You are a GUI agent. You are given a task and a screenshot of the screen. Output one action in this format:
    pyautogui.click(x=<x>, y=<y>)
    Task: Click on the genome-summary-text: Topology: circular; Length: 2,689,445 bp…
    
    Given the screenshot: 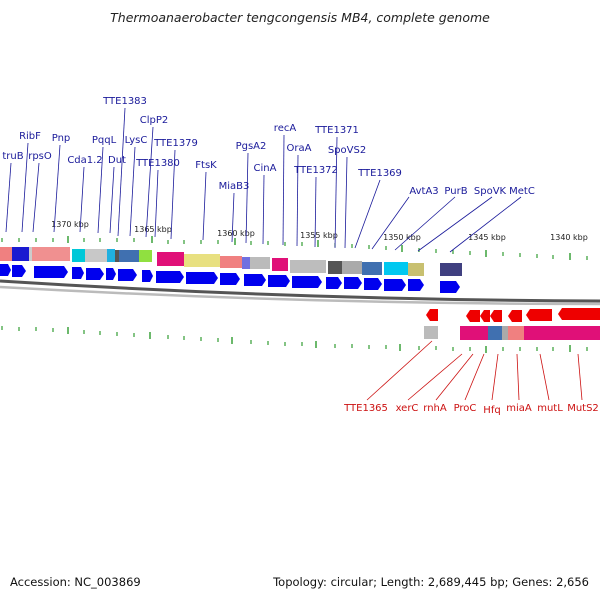 What is the action you would take?
    pyautogui.click(x=430, y=582)
    